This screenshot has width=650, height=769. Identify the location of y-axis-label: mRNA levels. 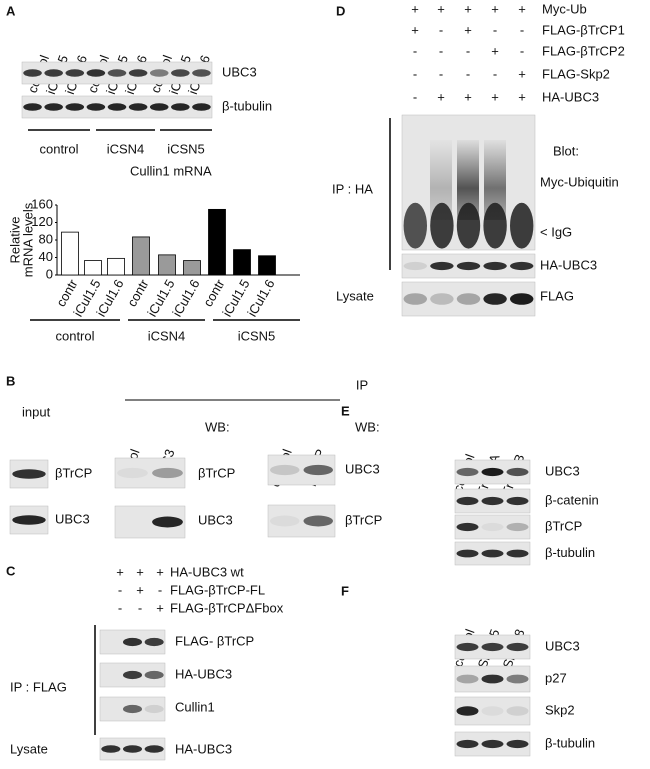
(27, 239).